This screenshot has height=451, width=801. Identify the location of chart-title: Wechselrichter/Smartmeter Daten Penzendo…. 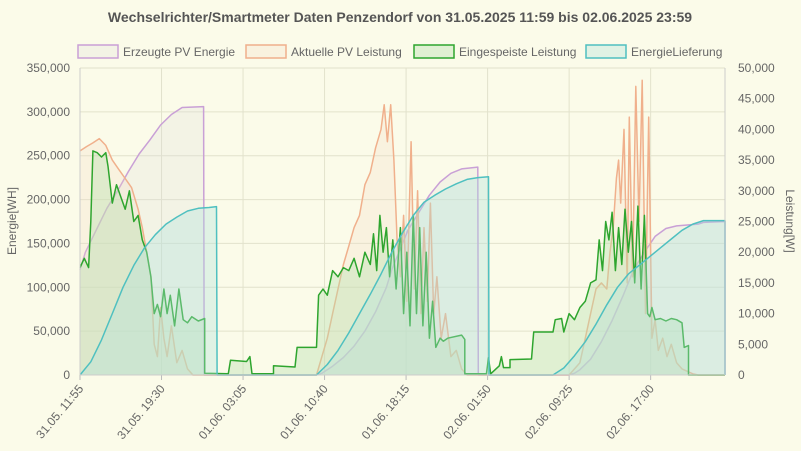
(400, 17).